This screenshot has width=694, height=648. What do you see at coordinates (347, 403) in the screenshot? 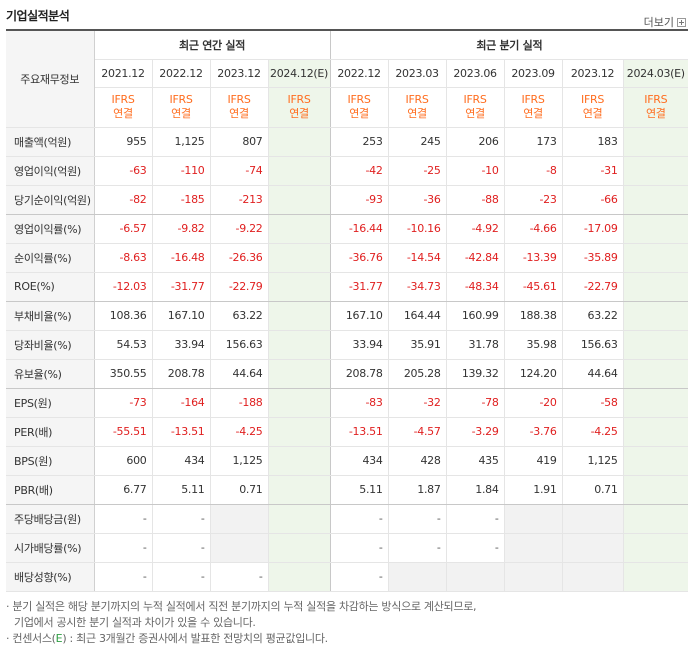
I see `table-row: EPS(원) -73 -164 -188 -83 -32 -78 -20 -58` at bounding box center [347, 403].